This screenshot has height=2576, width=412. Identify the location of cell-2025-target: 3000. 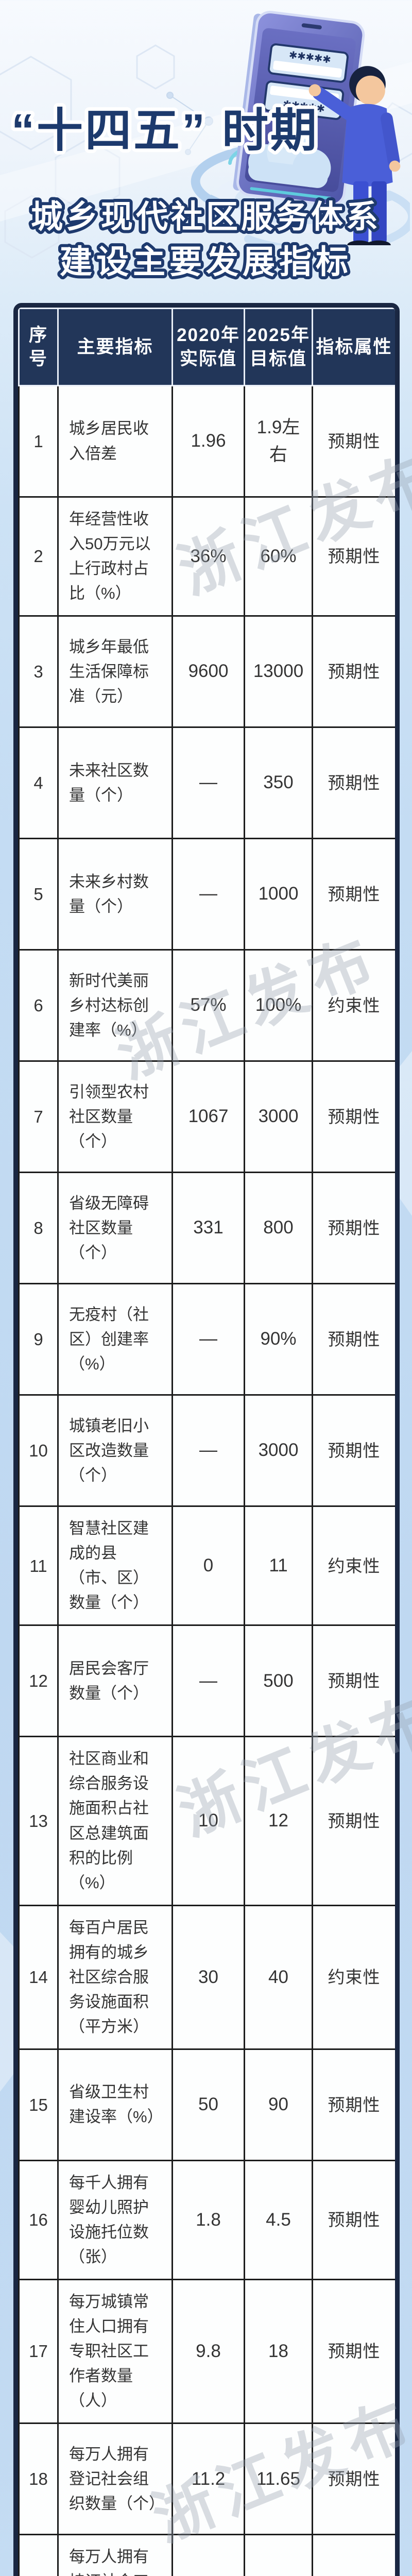
(278, 1117).